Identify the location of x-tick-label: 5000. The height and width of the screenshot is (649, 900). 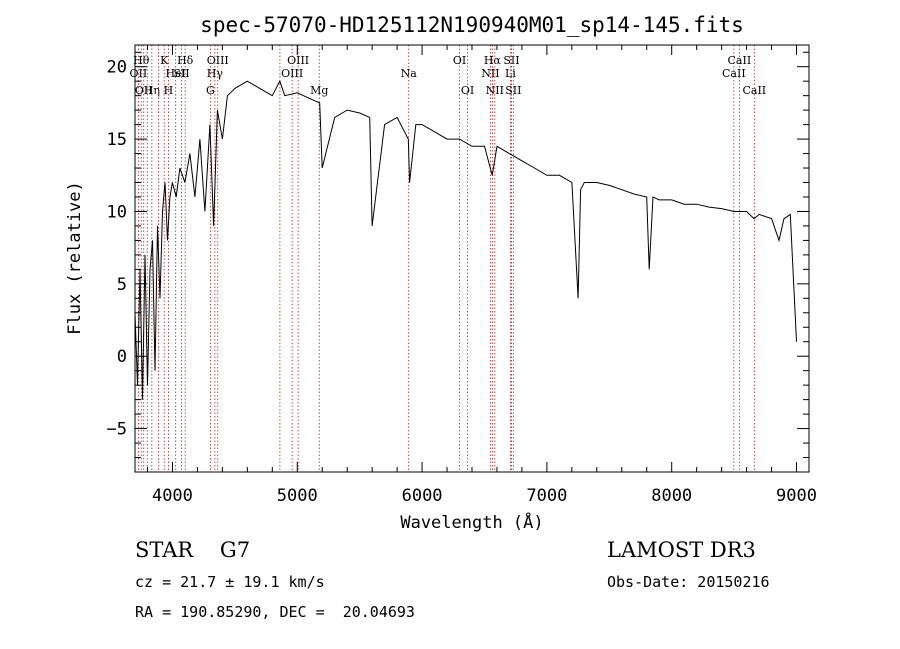
(297, 496).